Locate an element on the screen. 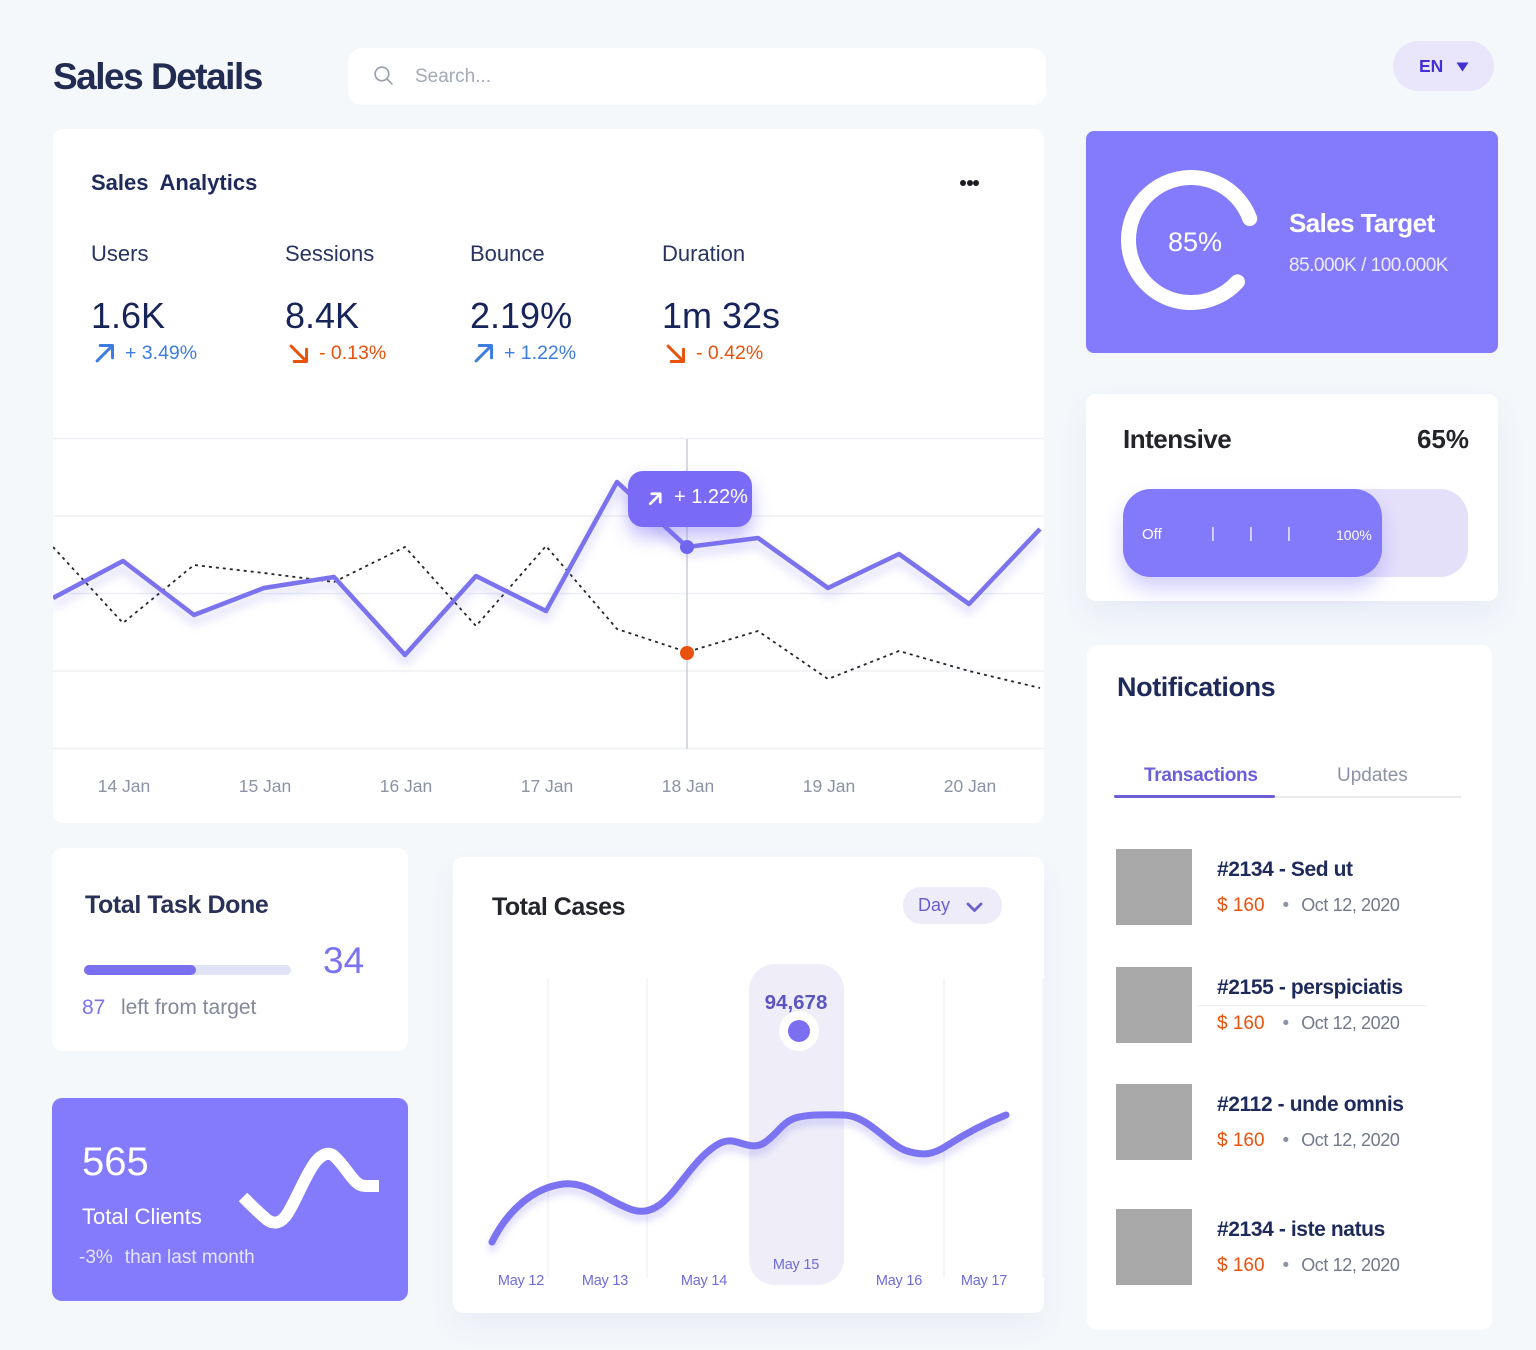 The width and height of the screenshot is (1536, 1350). svg-text: 17 Jan is located at coordinates (547, 786).